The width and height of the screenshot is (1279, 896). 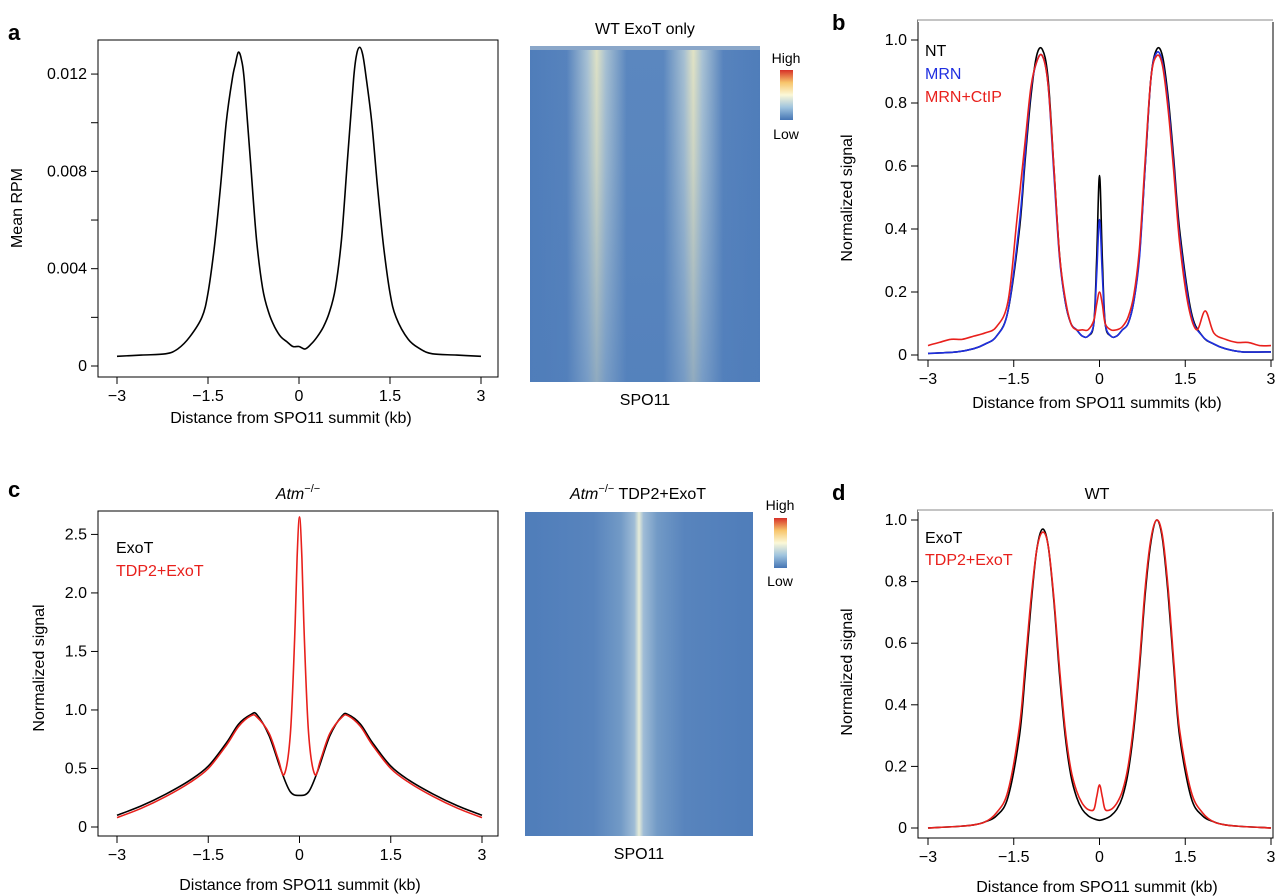 What do you see at coordinates (639, 674) in the screenshot?
I see `heatmap-image` at bounding box center [639, 674].